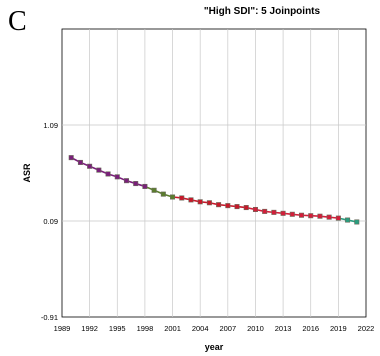  I want to click on x-tick-label: 2010, so click(255, 328).